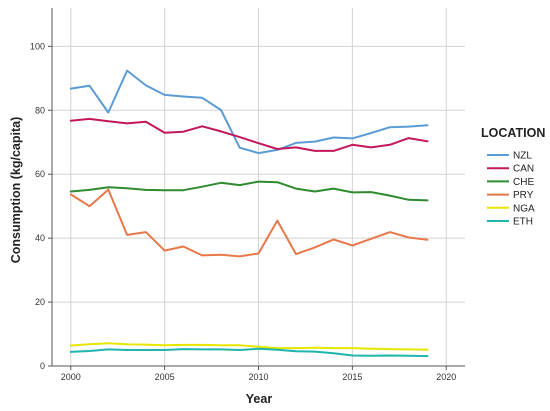  Describe the element at coordinates (249, 346) in the screenshot. I see `series-line-nga` at that location.